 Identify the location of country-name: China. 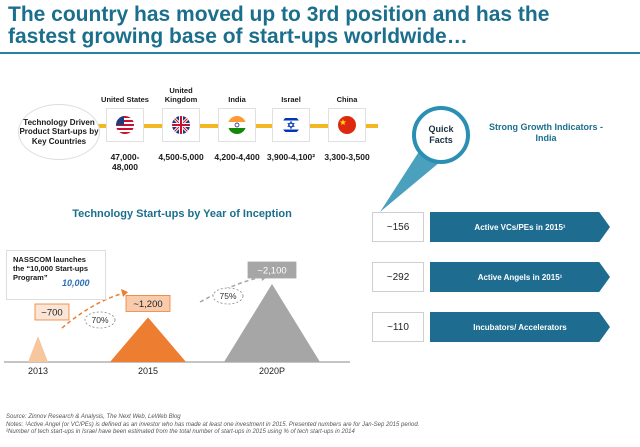
(347, 99).